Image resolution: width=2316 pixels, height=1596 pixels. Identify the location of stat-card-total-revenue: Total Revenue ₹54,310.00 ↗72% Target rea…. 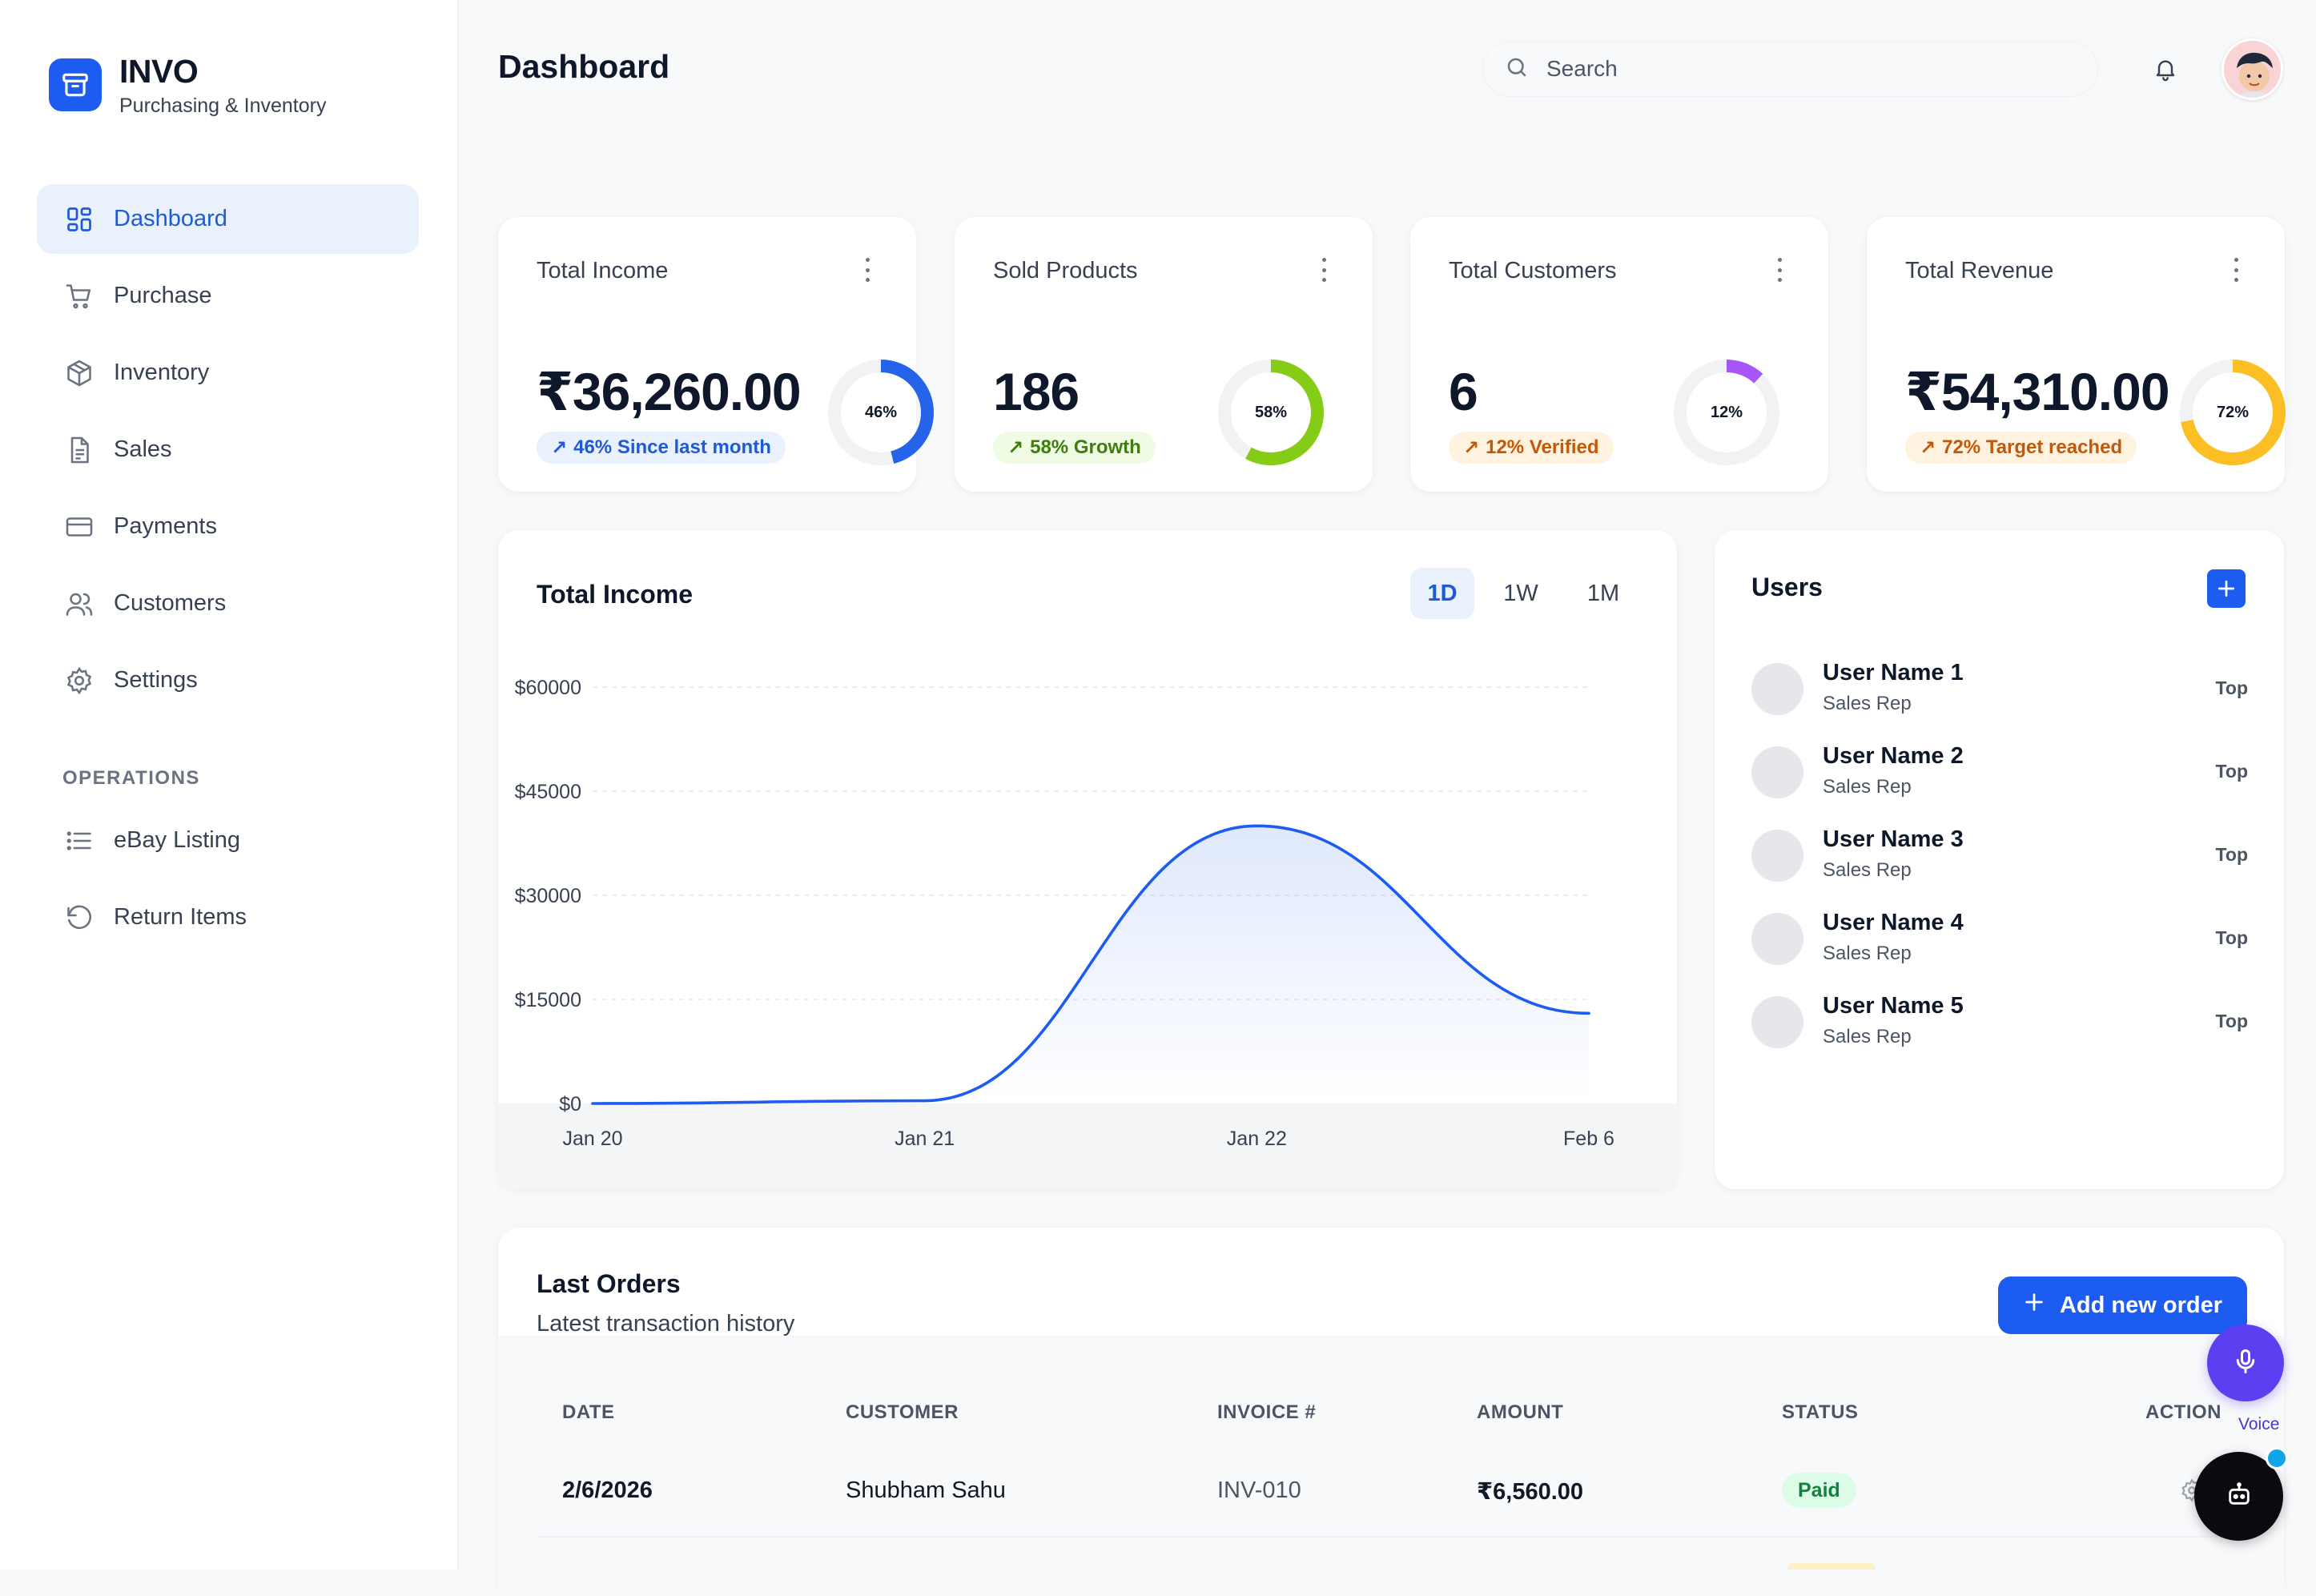
(2076, 354).